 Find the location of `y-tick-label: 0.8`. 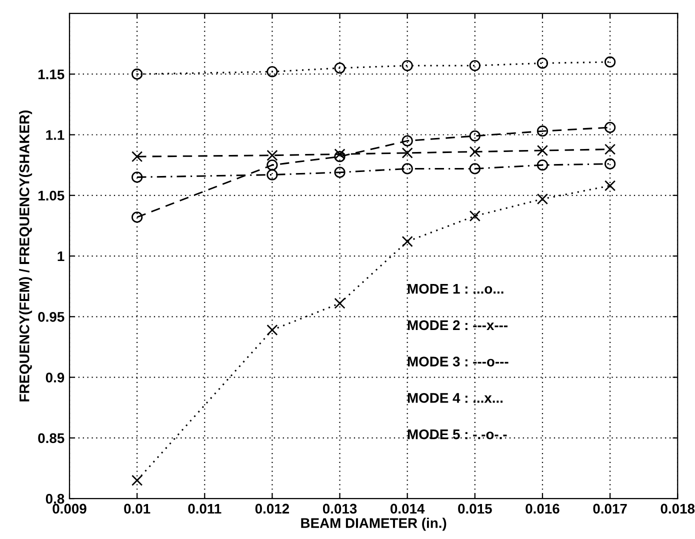

y-tick-label: 0.8 is located at coordinates (55, 499).